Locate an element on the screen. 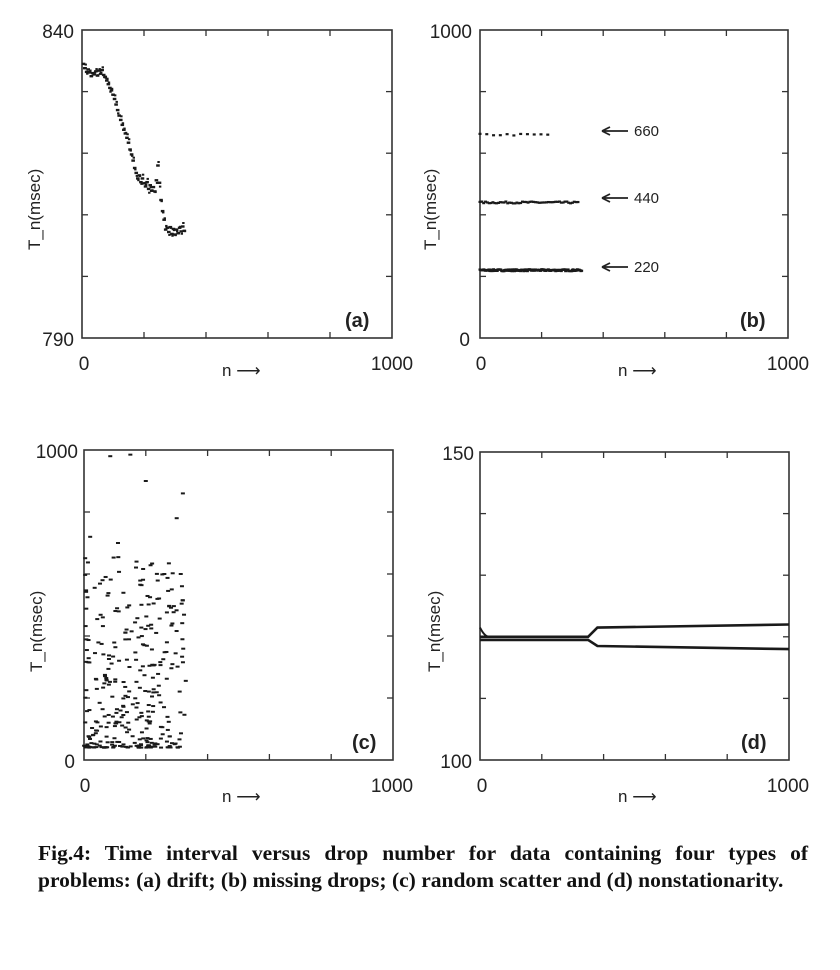 Image resolution: width=840 pixels, height=970 pixels. x-axis-label-text: n is located at coordinates (226, 796).